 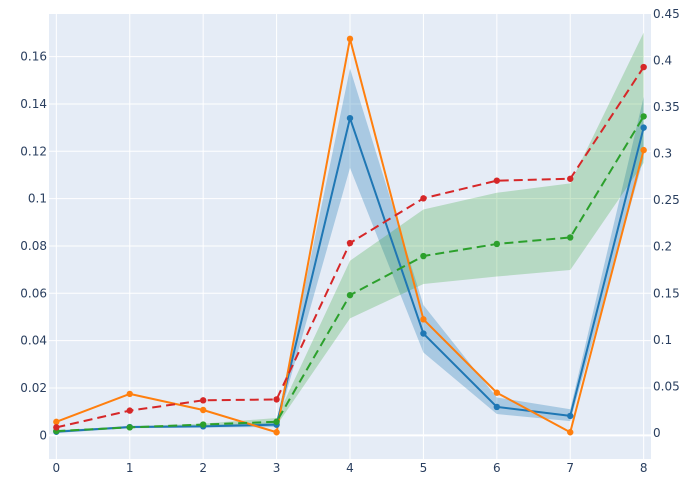 I want to click on y-left-tick-label: 0.16, so click(x=33, y=57).